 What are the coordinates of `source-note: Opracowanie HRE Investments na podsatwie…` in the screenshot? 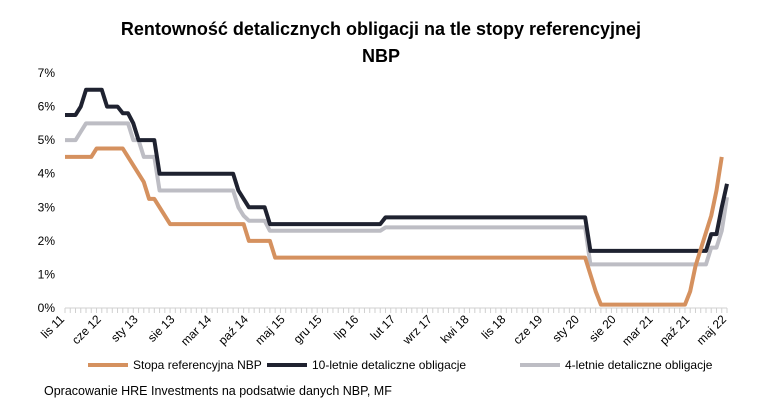 It's located at (218, 391).